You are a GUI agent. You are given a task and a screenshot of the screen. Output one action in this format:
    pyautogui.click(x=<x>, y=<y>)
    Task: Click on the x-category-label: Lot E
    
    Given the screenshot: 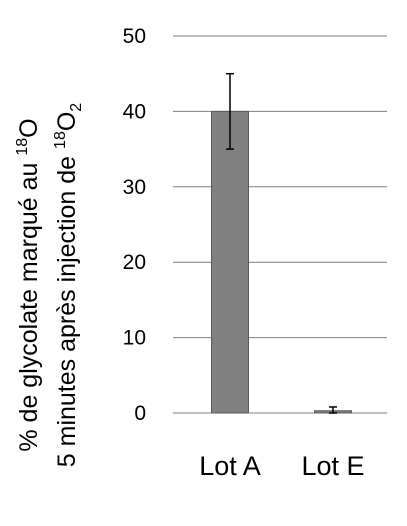 What is the action you would take?
    pyautogui.click(x=332, y=466)
    